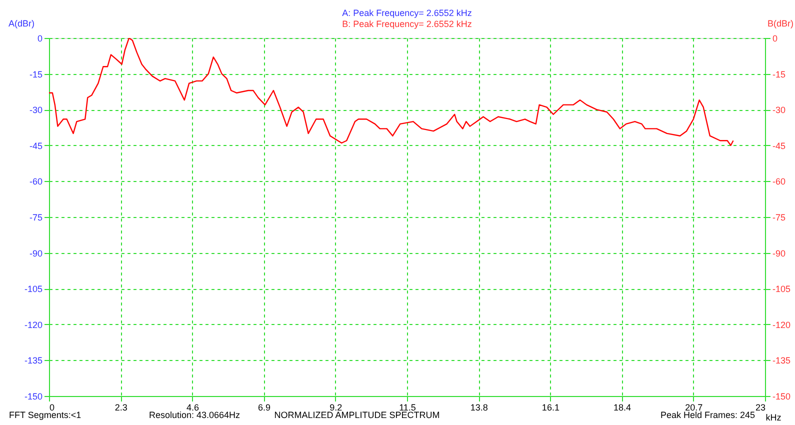 The width and height of the screenshot is (795, 425). I want to click on x-axis-title: kHz, so click(774, 417).